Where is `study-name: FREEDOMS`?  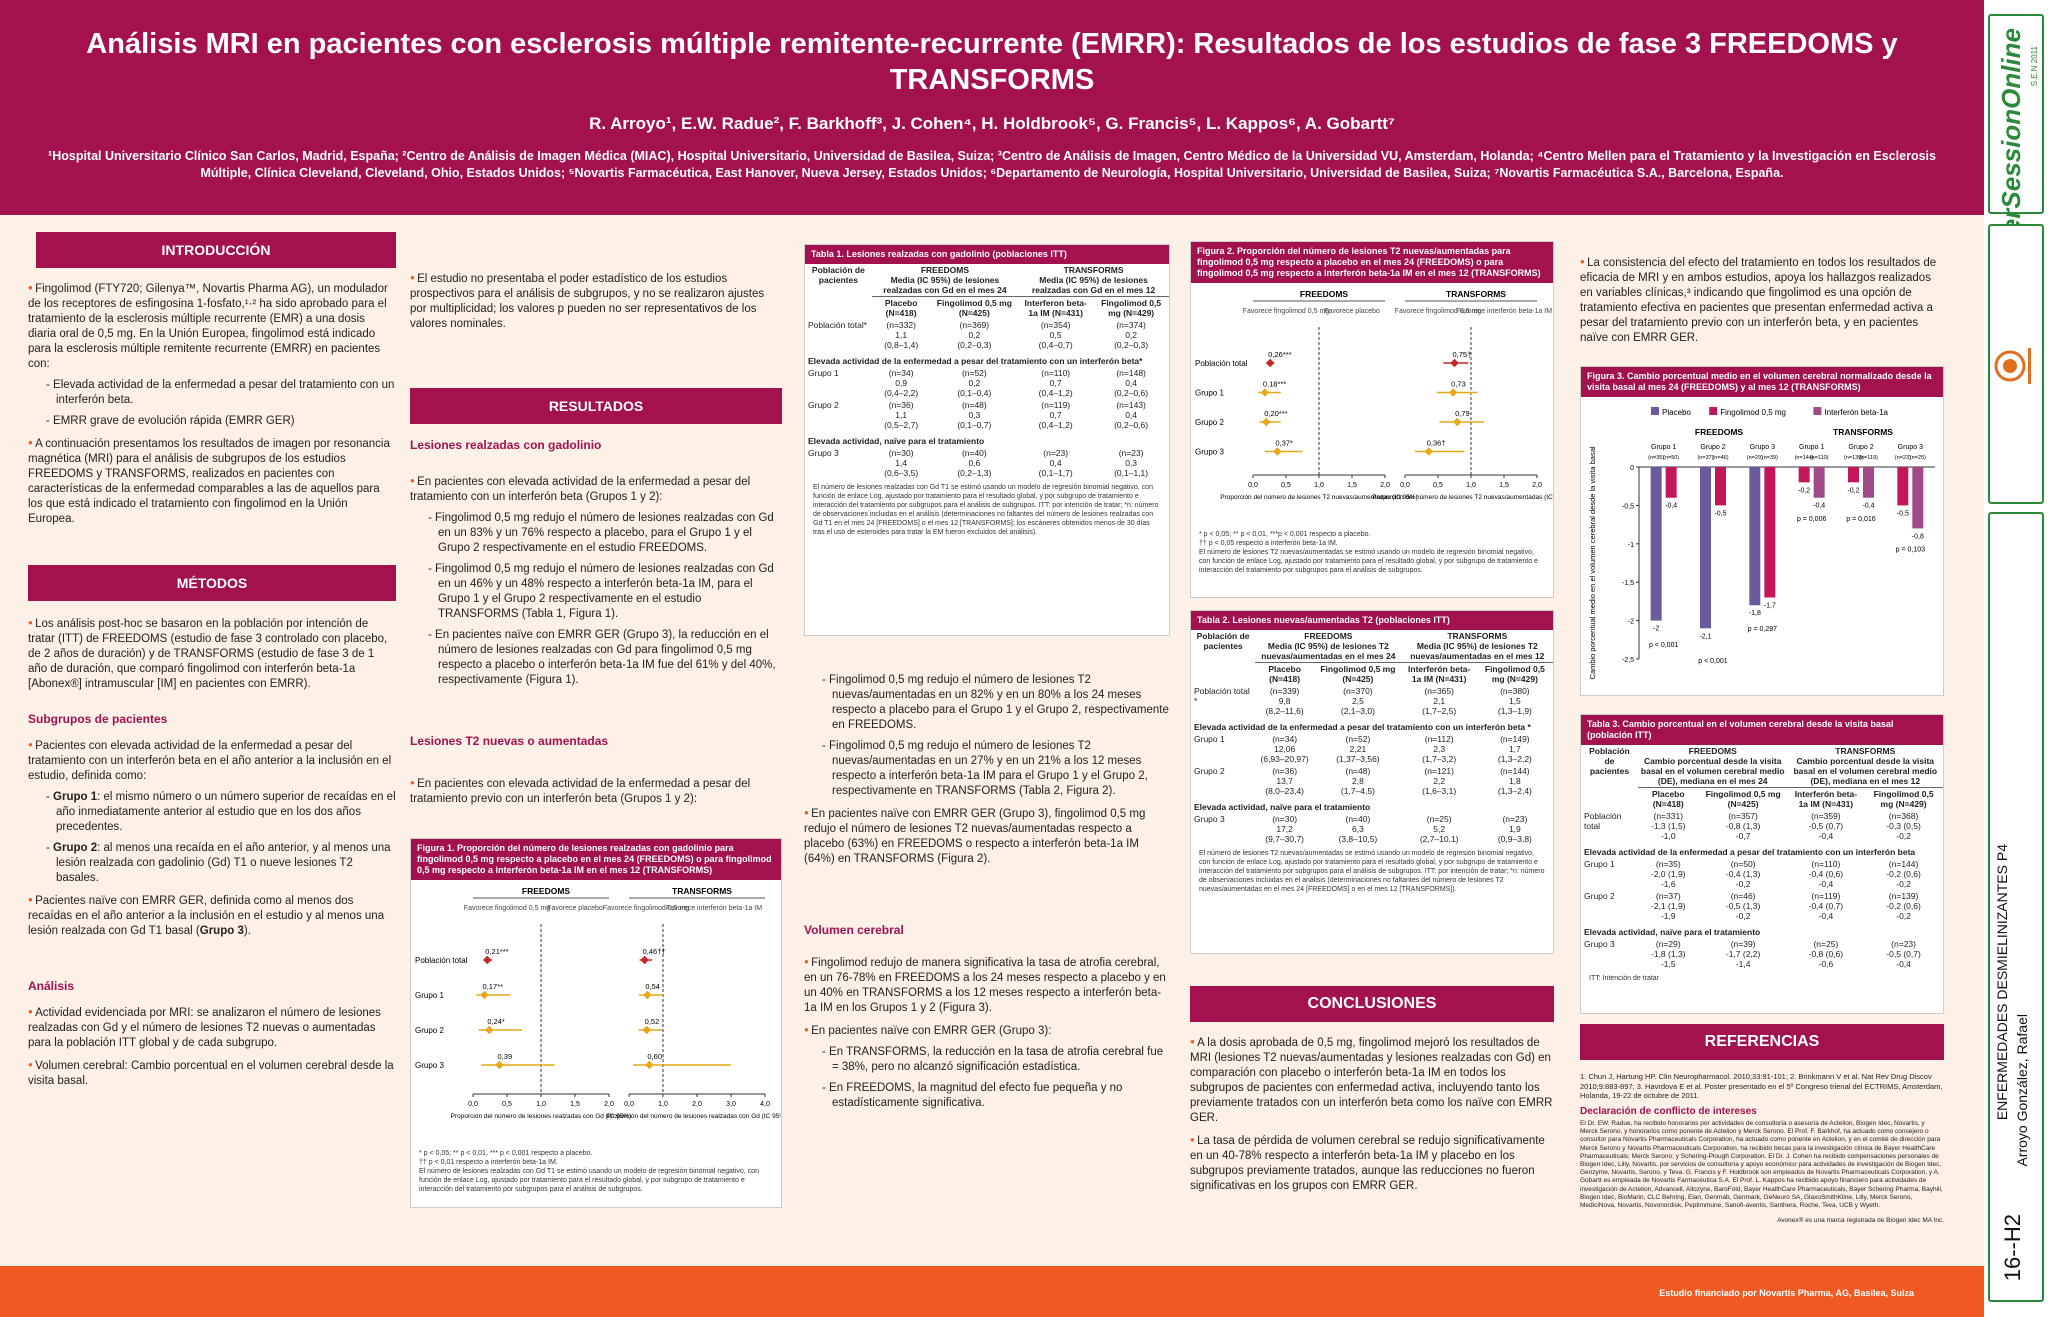 study-name: FREEDOMS is located at coordinates (945, 270).